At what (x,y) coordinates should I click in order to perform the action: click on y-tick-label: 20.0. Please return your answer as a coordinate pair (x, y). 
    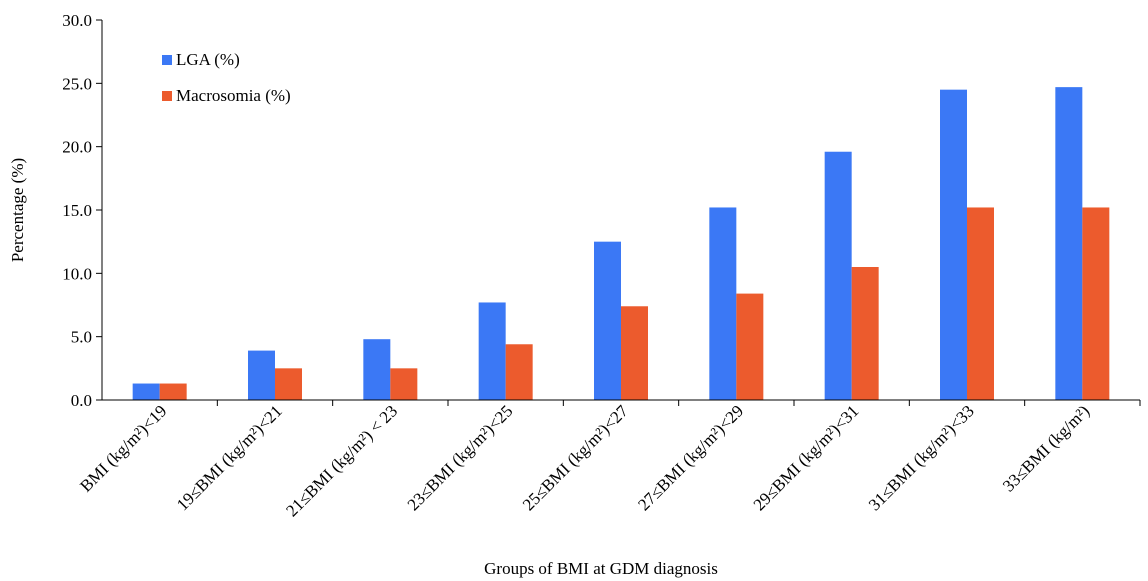
    Looking at the image, I should click on (77, 147).